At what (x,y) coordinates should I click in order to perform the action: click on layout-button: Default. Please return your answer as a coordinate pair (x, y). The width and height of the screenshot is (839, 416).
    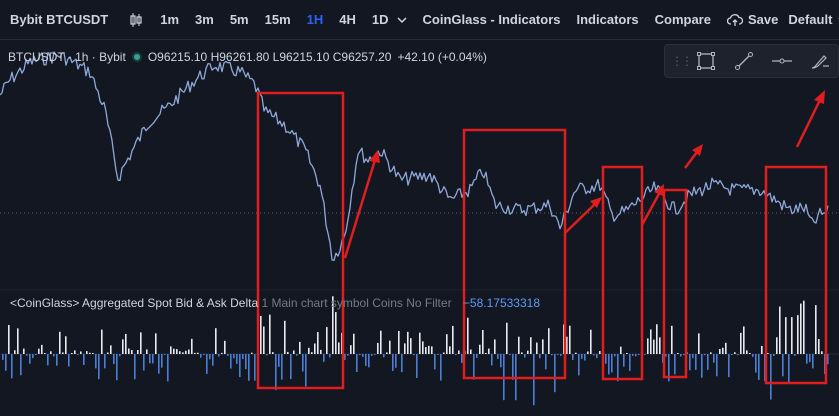
    Looking at the image, I should click on (812, 20).